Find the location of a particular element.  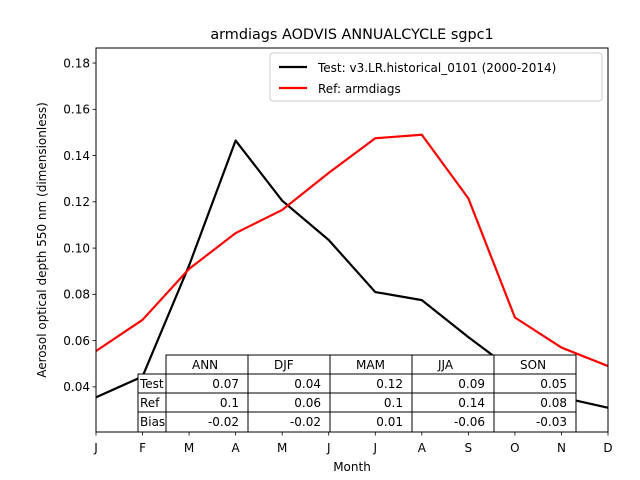

y-tick-label: 0.10 is located at coordinates (76, 248).